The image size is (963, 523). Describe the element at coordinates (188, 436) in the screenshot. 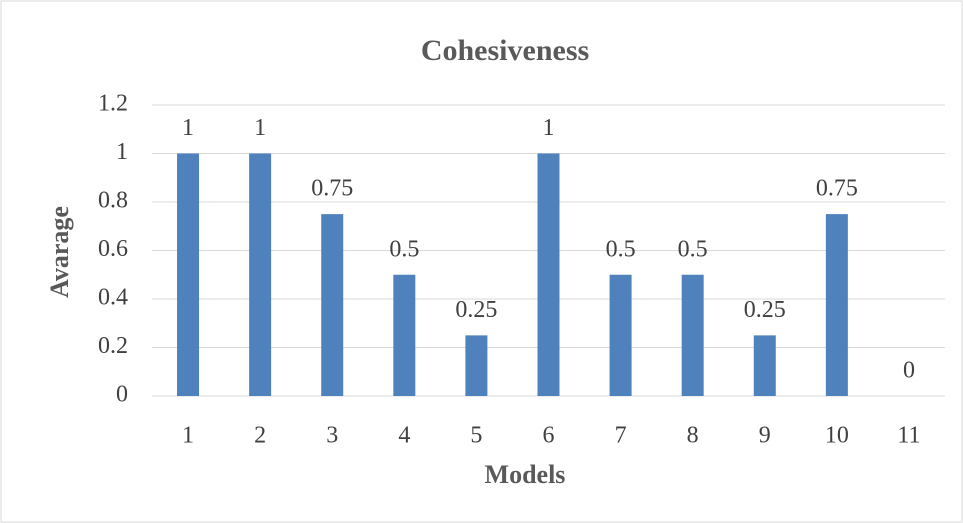

I see `x-tick-label: 1` at that location.